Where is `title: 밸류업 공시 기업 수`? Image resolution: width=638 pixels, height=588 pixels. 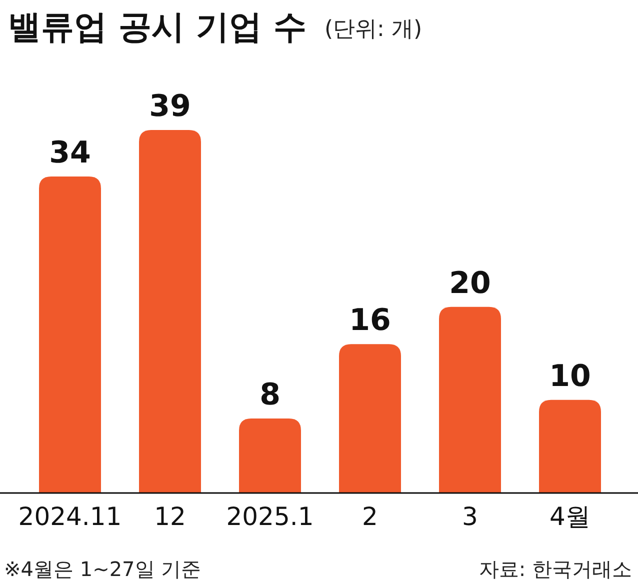 title: 밸류업 공시 기업 수 is located at coordinates (157, 26).